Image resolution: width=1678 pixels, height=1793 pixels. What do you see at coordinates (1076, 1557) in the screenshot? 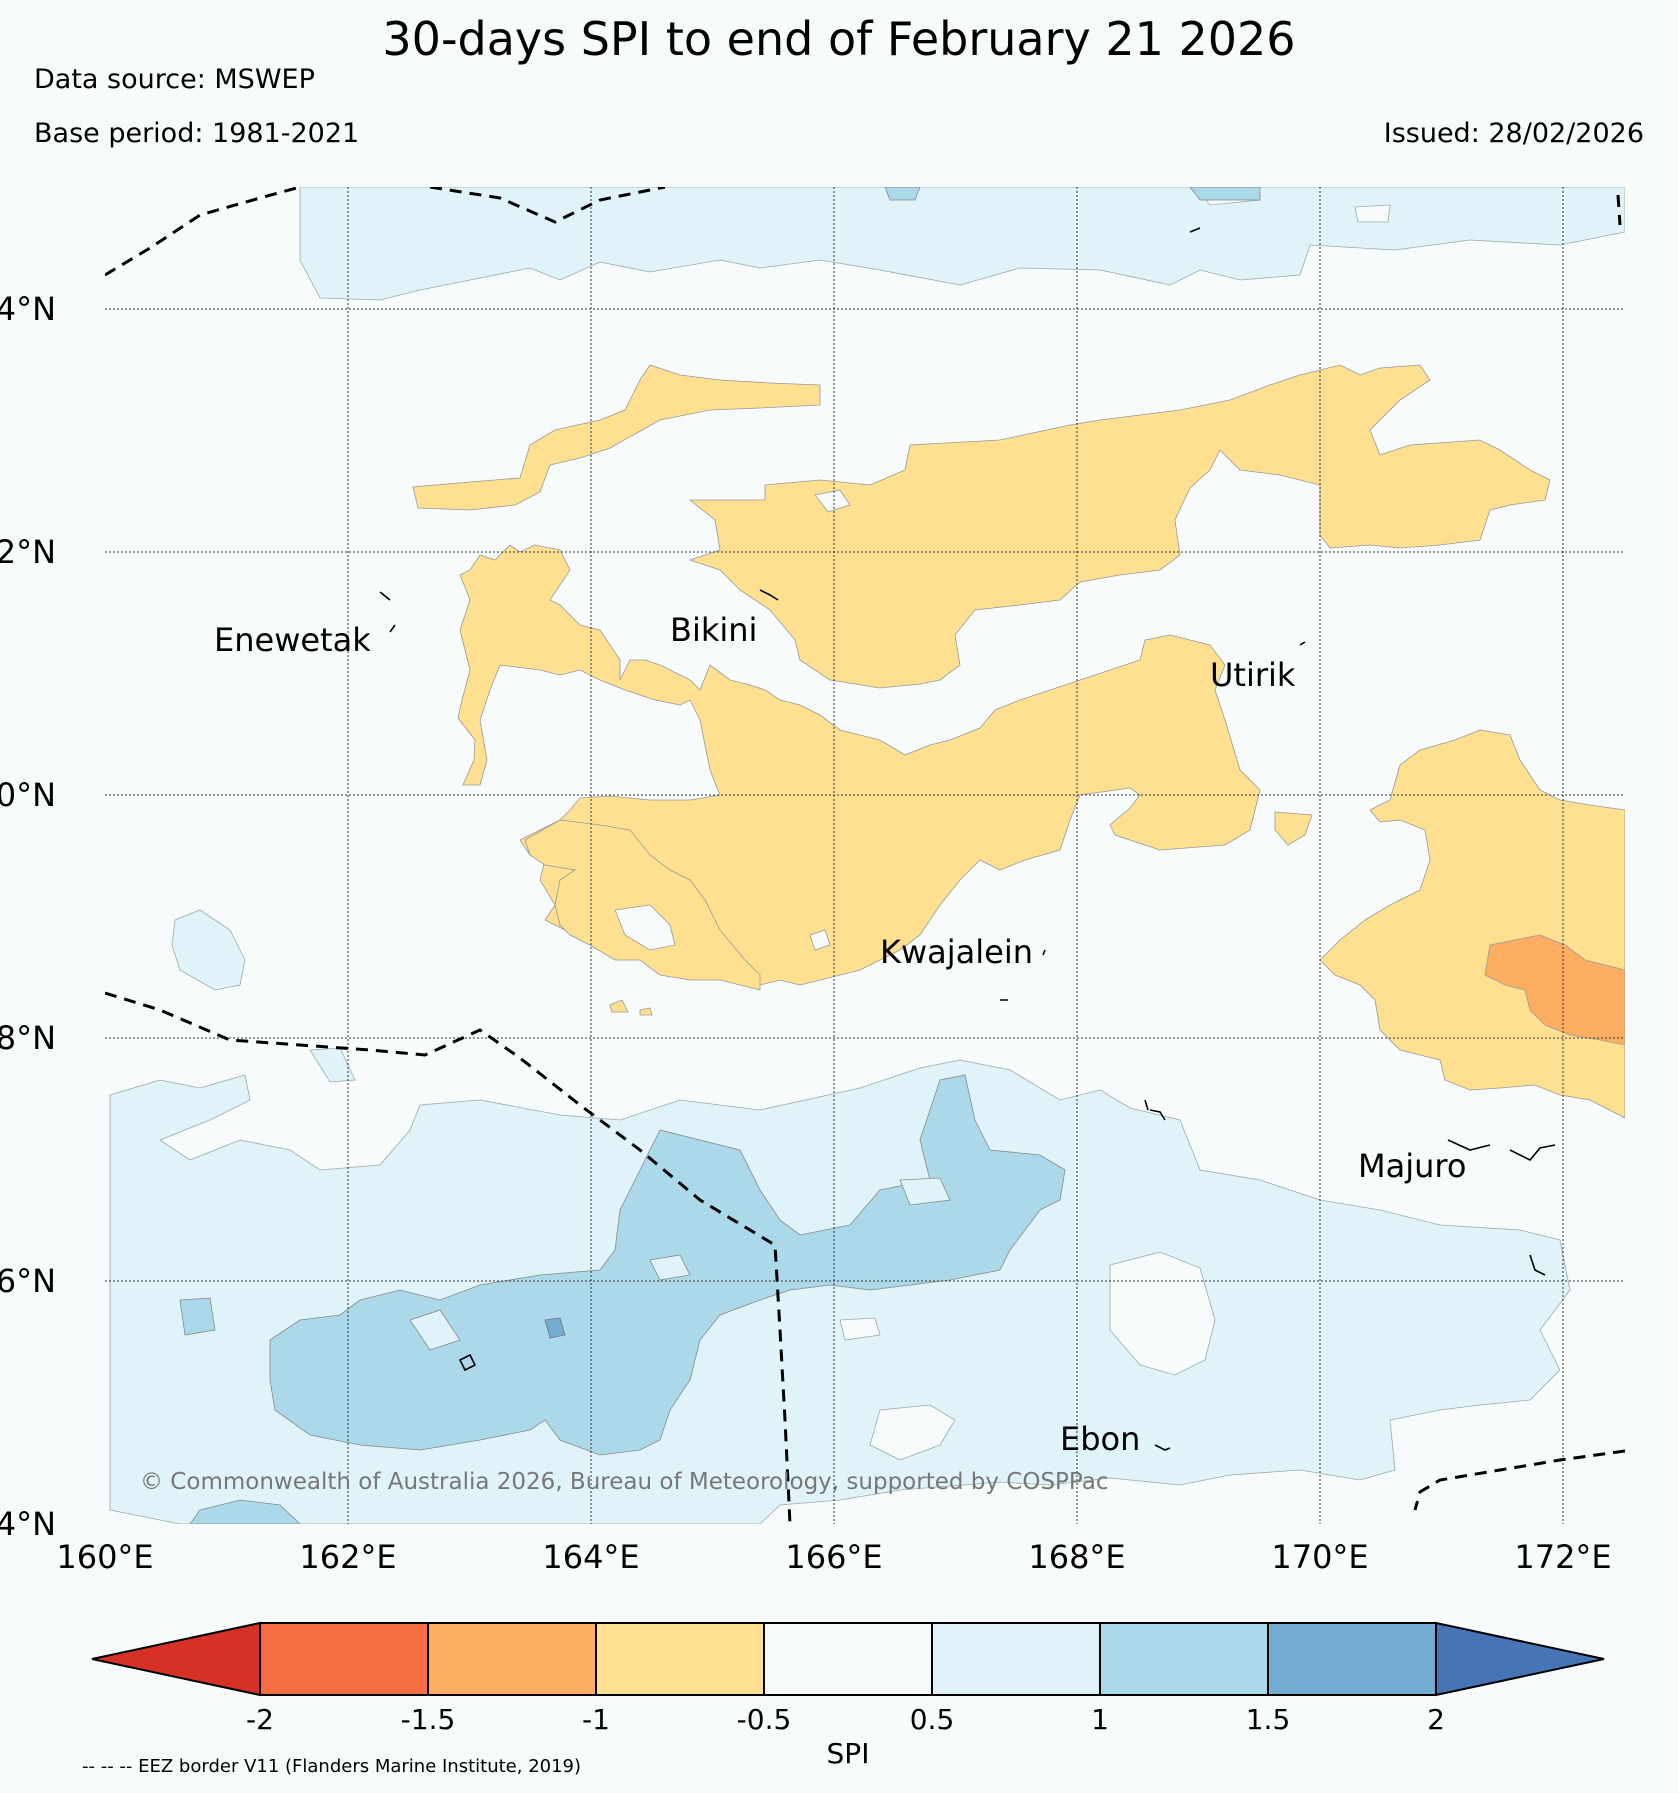
I see `lon-tick-168: 168°E` at bounding box center [1076, 1557].